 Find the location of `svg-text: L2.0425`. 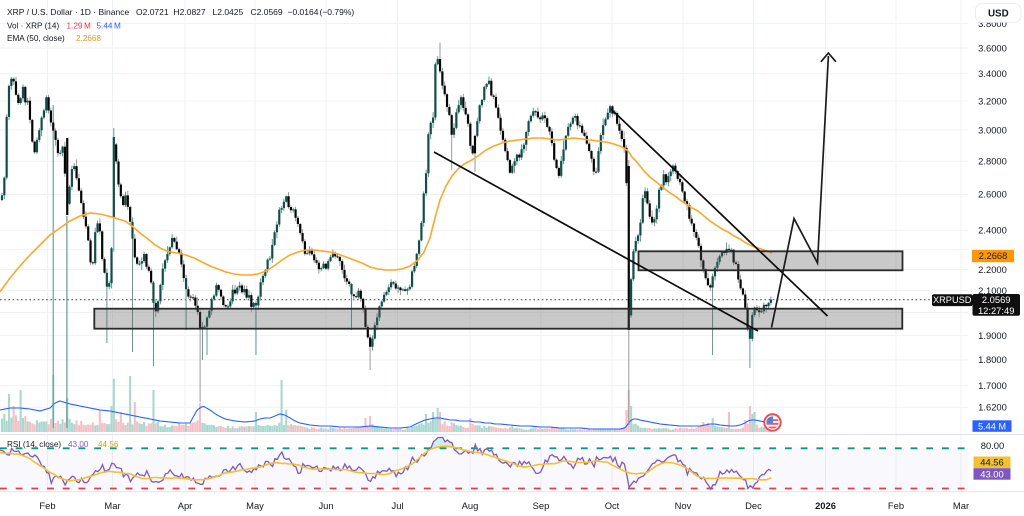

svg-text: L2.0425 is located at coordinates (228, 12).